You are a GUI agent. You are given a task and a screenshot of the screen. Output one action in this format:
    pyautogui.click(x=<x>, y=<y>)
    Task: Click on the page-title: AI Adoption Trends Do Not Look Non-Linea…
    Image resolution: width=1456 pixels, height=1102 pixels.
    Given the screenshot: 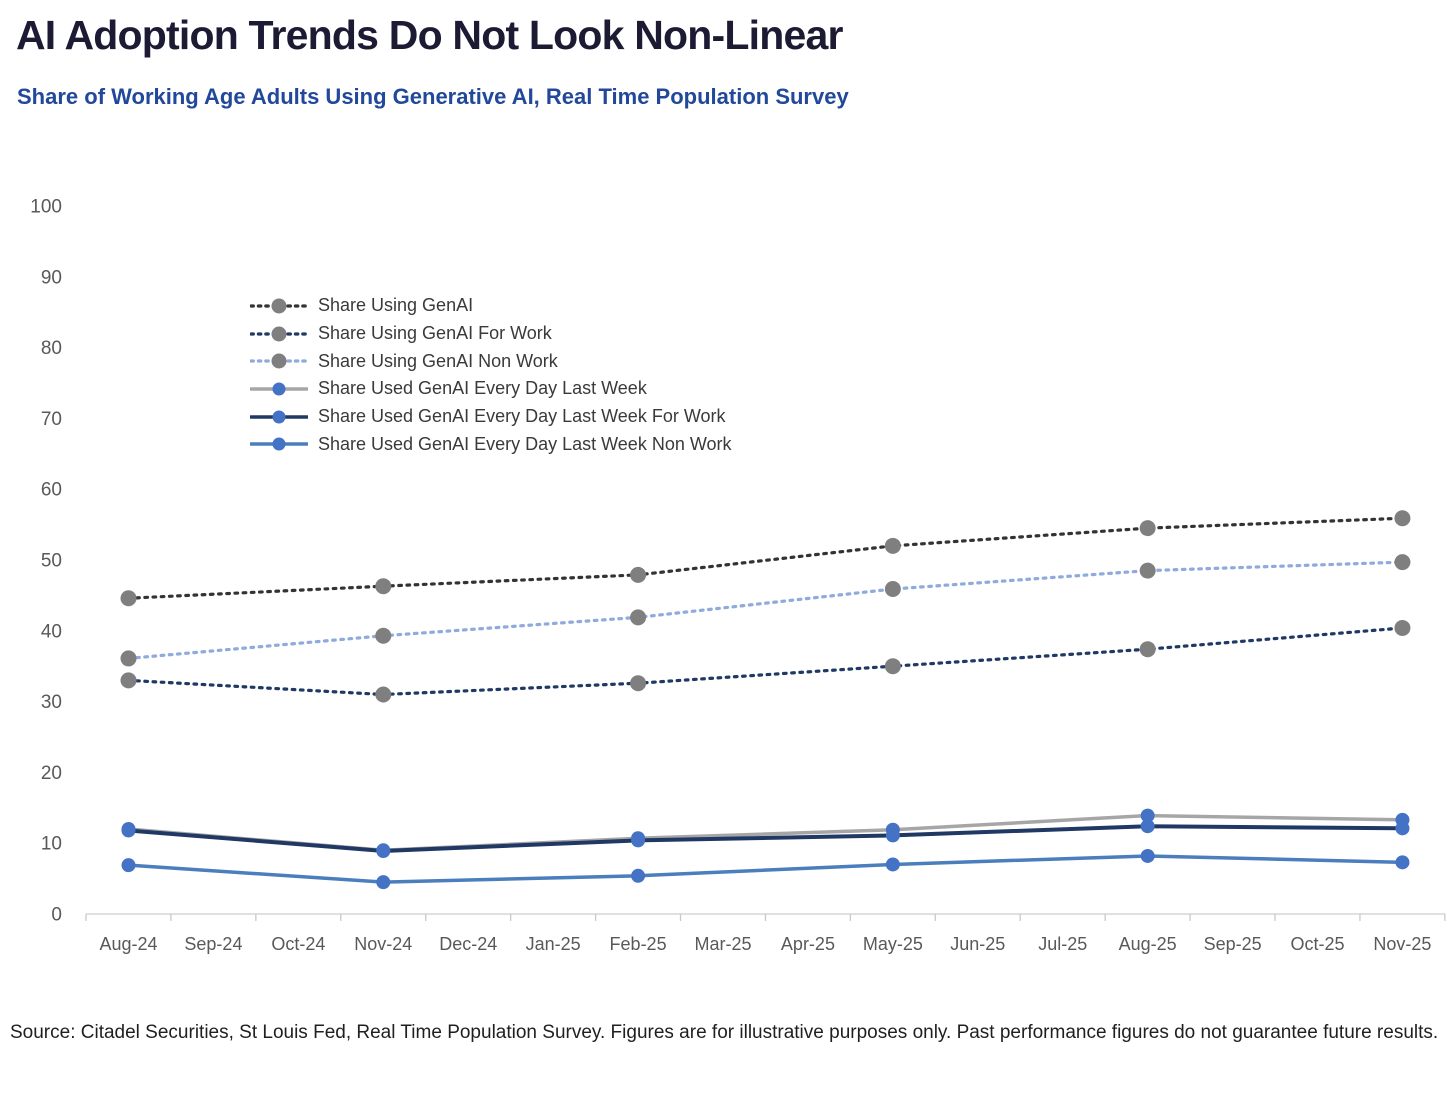 What is the action you would take?
    pyautogui.click(x=429, y=35)
    